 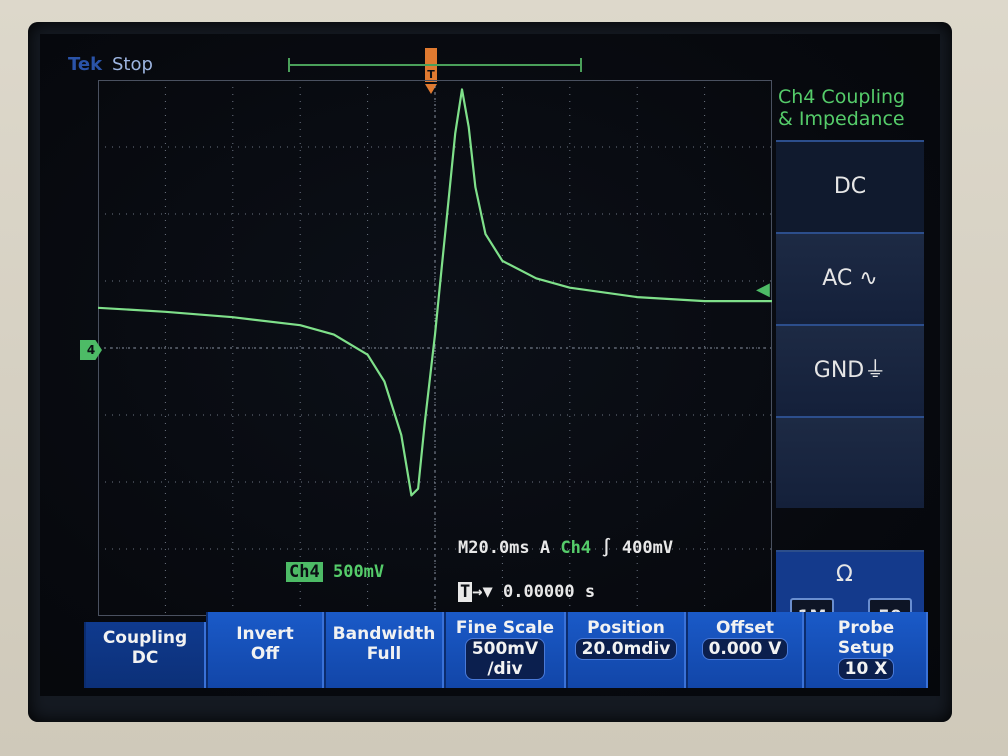 I want to click on channel-label: Ch4, so click(x=304, y=572).